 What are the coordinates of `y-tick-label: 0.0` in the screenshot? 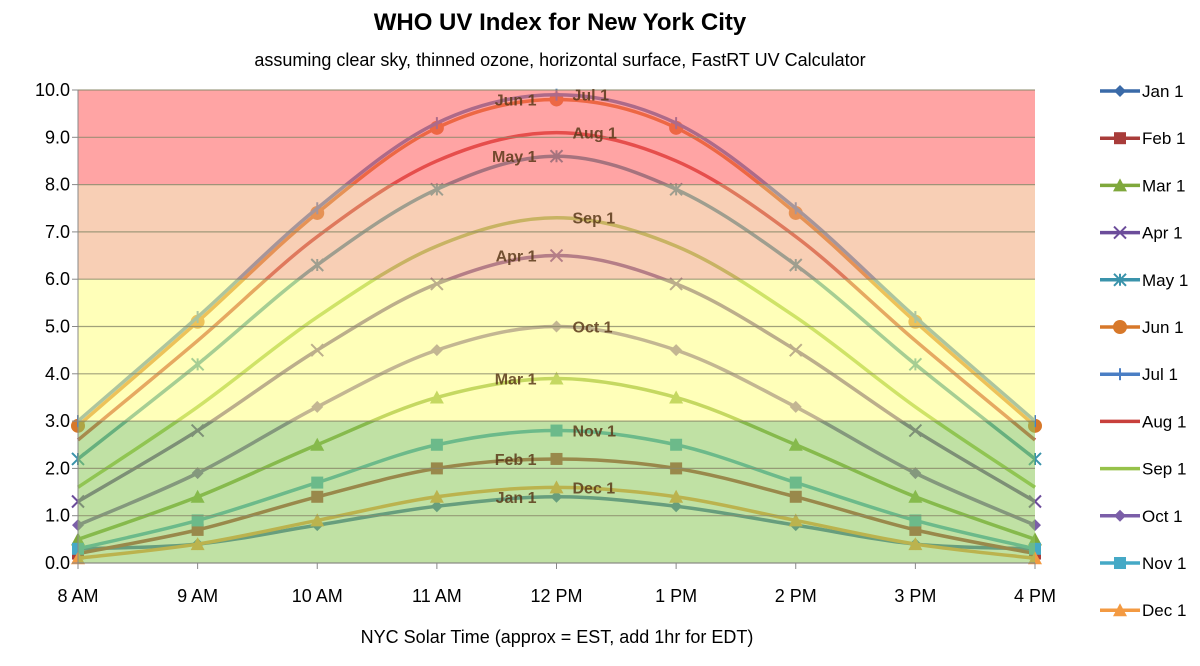 It's located at (57, 563).